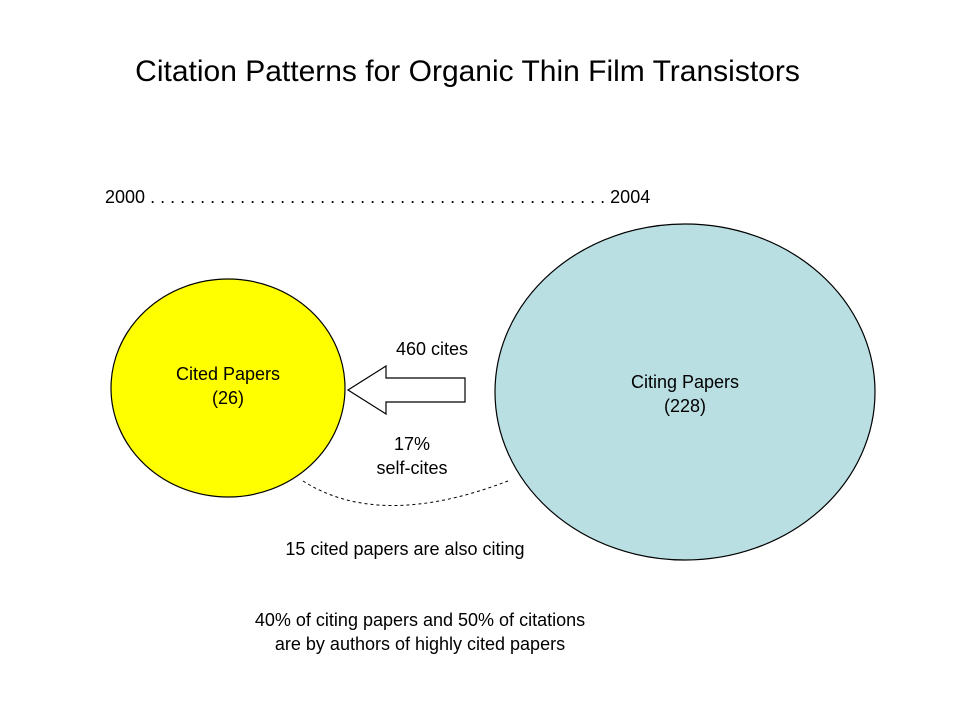 This screenshot has width=960, height=720. I want to click on cited-papers-count: (26), so click(227, 398).